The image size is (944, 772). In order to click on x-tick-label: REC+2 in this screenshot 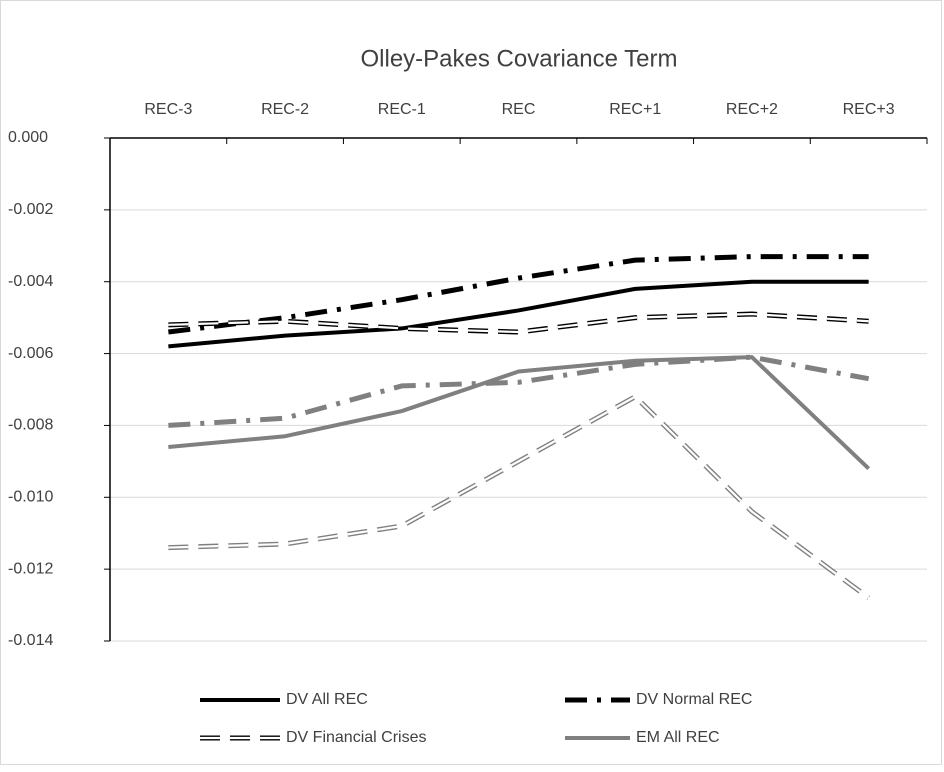, I will do `click(752, 109)`.